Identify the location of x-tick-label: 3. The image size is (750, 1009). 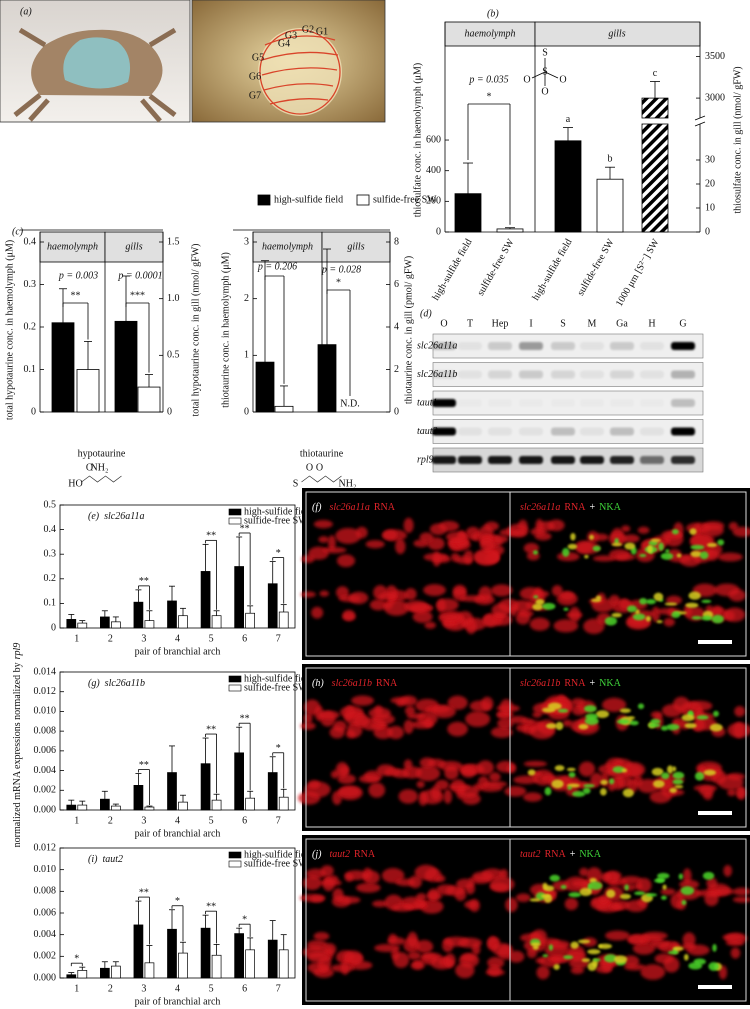
(143, 988).